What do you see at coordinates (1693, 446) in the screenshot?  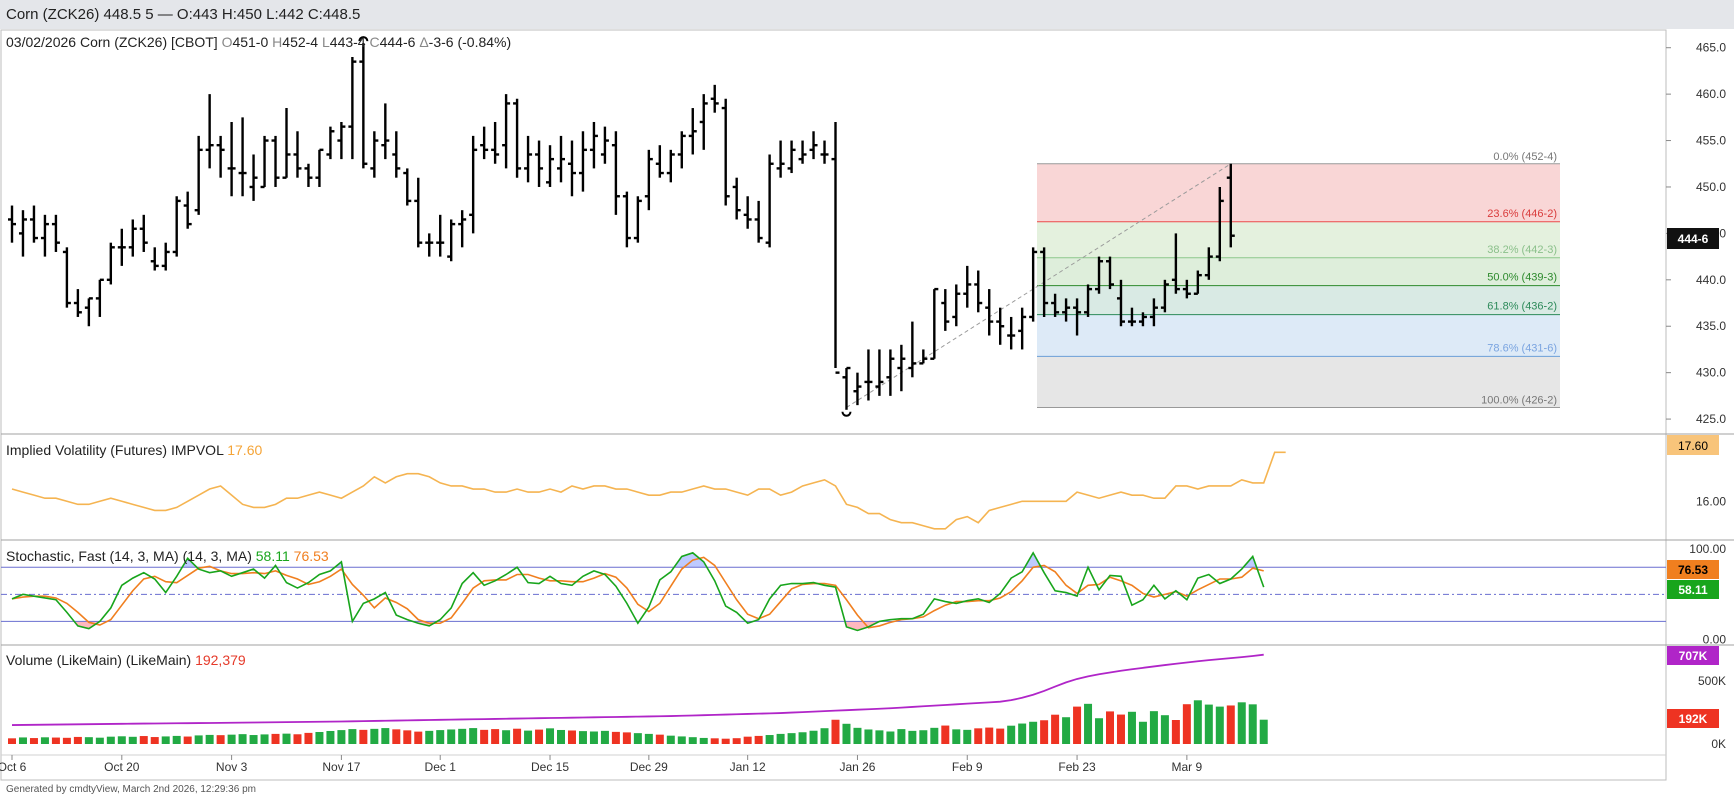 I see `ivol-badge-text: 17.60` at bounding box center [1693, 446].